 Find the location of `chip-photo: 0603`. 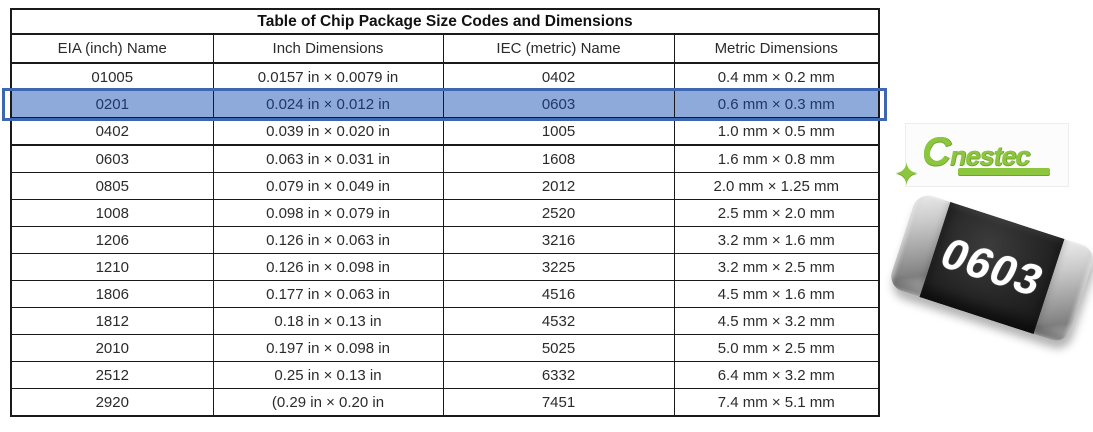

chip-photo: 0603 is located at coordinates (990, 269).